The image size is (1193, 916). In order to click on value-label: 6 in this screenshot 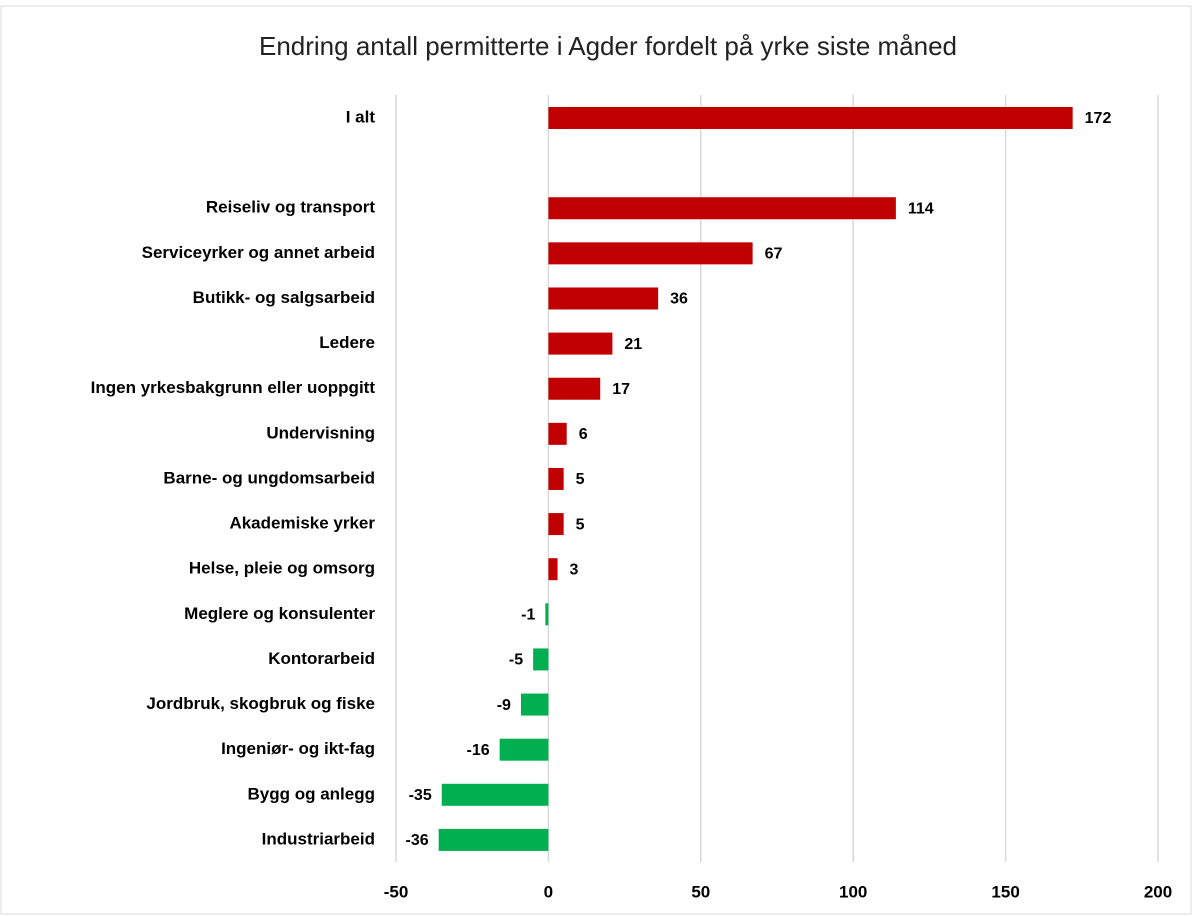, I will do `click(583, 434)`.